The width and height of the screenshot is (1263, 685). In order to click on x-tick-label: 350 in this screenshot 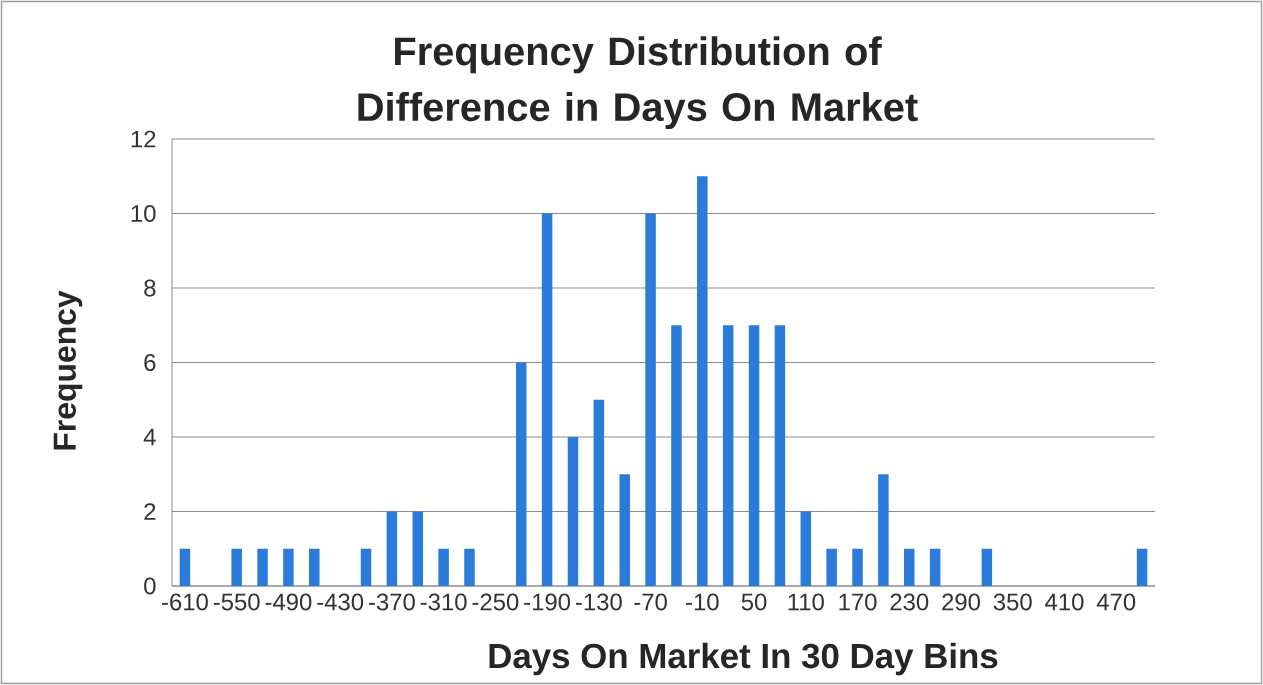, I will do `click(1012, 602)`.